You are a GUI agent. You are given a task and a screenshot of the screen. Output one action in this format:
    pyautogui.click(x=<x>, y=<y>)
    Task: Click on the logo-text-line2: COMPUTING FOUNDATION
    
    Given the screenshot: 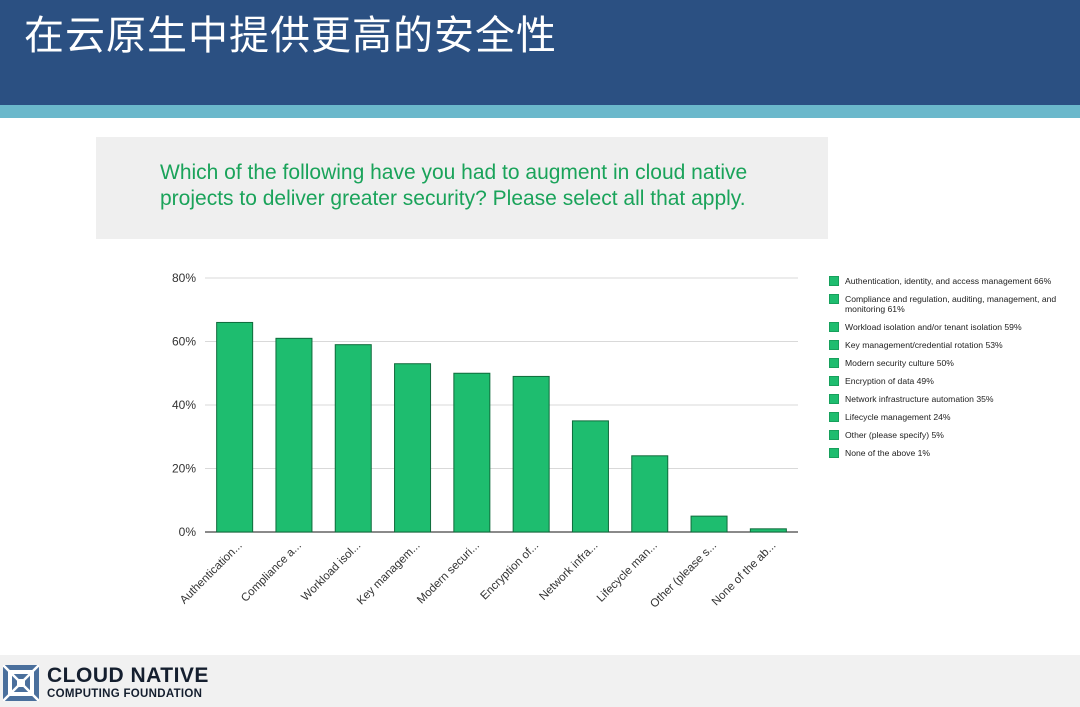 What is the action you would take?
    pyautogui.click(x=125, y=694)
    